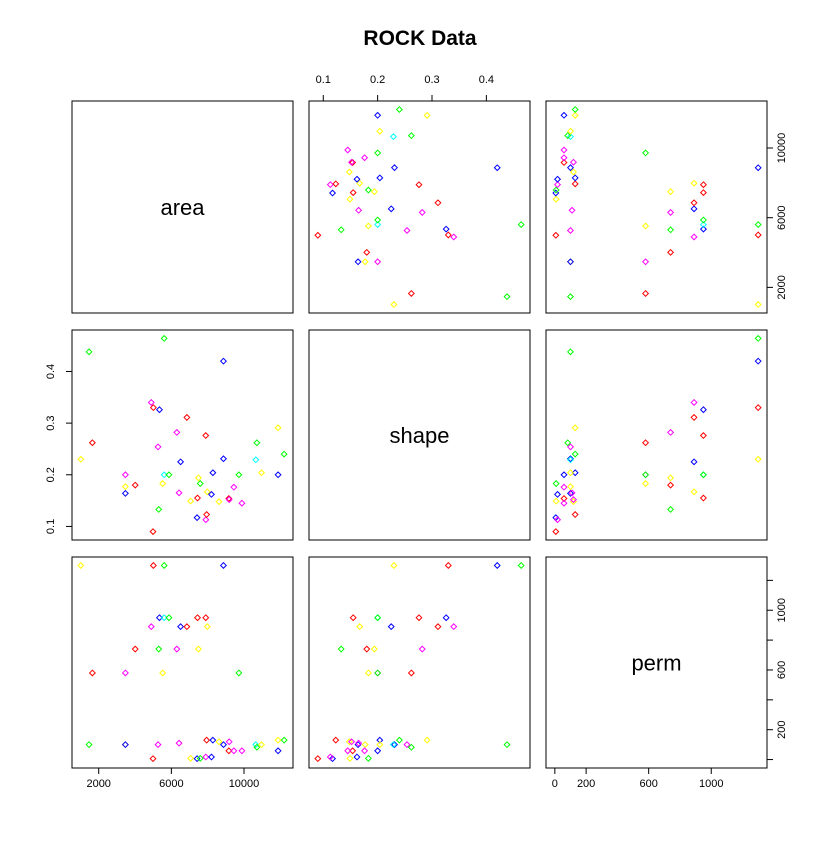 The width and height of the screenshot is (840, 845). I want to click on point-43-perm-vs-area, so click(278, 740).